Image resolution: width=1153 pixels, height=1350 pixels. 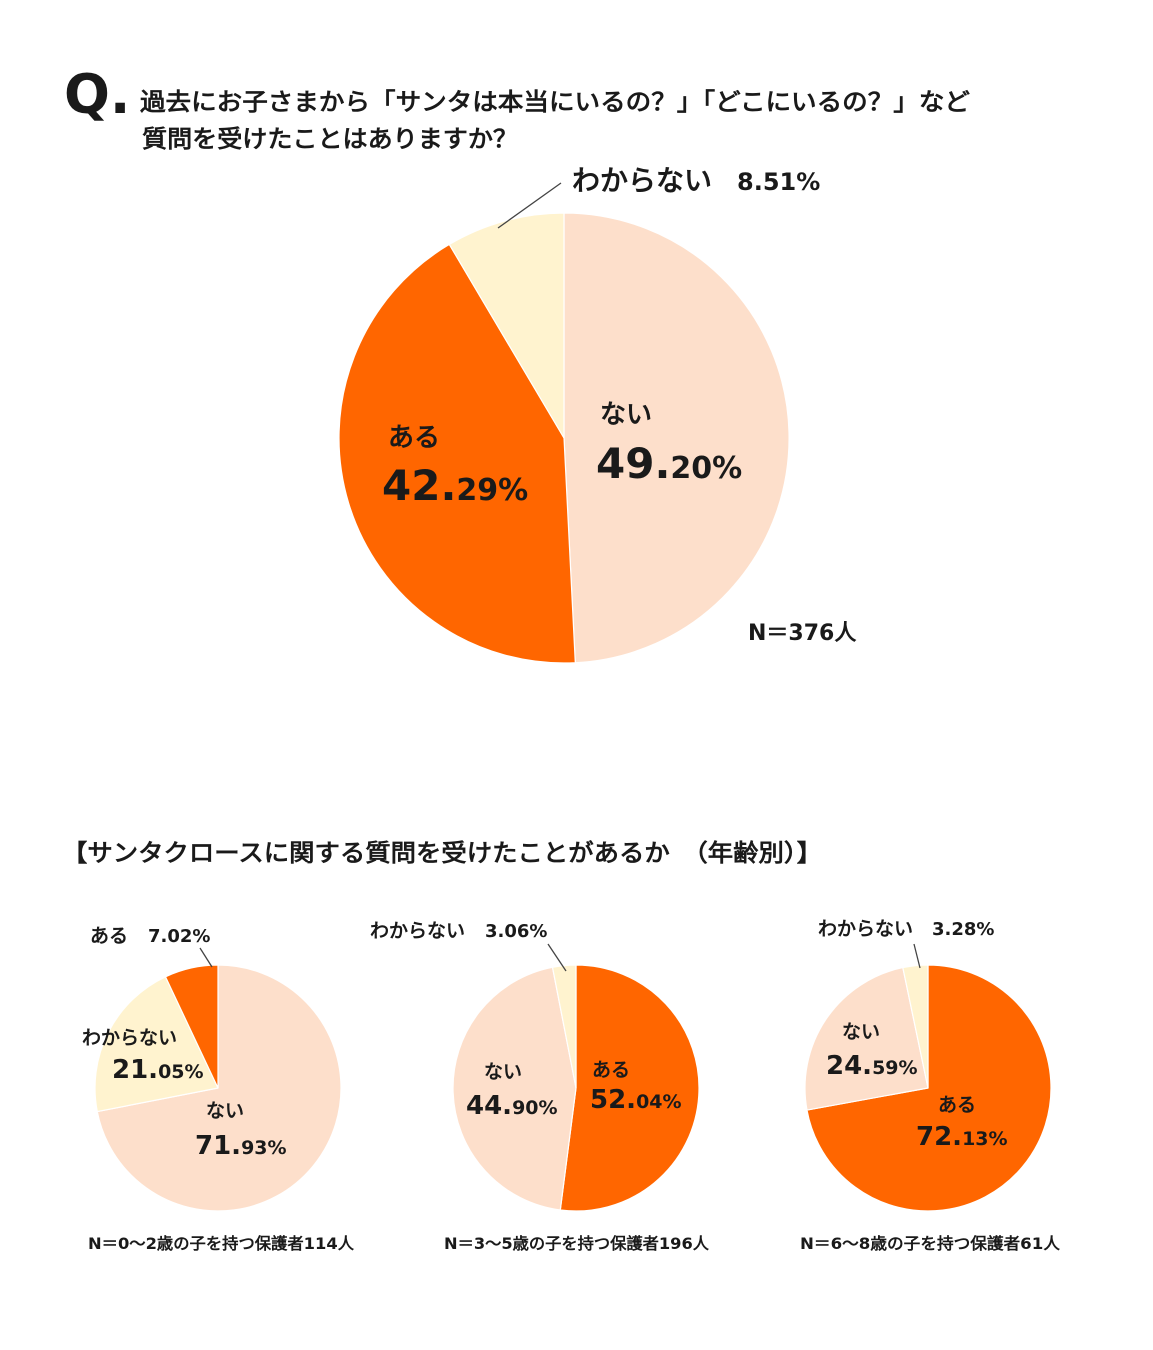 I want to click on question-line-1: 過去にお子さまから「サンタは本当にいるの？」「どこにいるの？」など, so click(x=555, y=102).